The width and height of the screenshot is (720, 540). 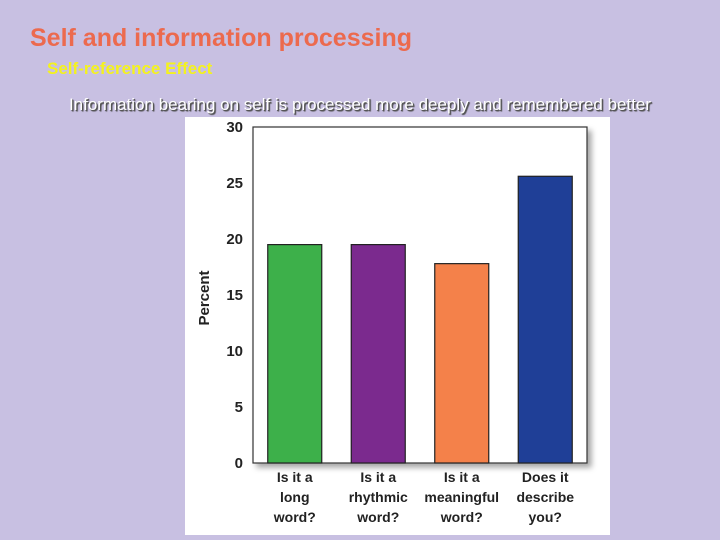 I want to click on x-tick-label: long, so click(x=295, y=497).